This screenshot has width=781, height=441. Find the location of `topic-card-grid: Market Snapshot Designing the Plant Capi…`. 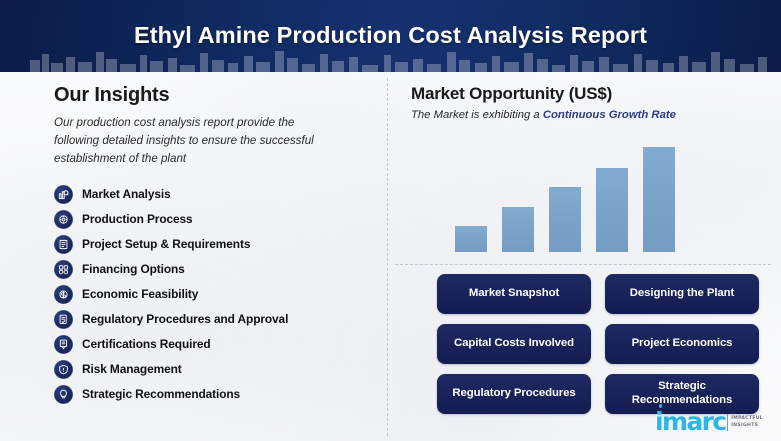

topic-card-grid: Market Snapshot Designing the Plant Capi… is located at coordinates (598, 344).